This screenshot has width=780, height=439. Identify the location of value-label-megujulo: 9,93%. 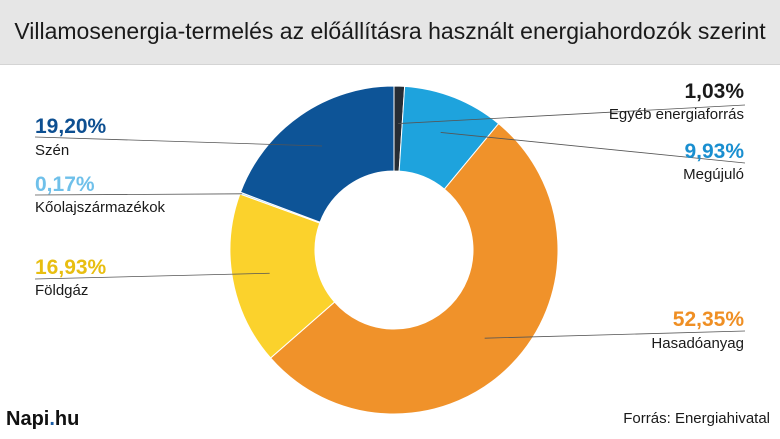
(714, 151).